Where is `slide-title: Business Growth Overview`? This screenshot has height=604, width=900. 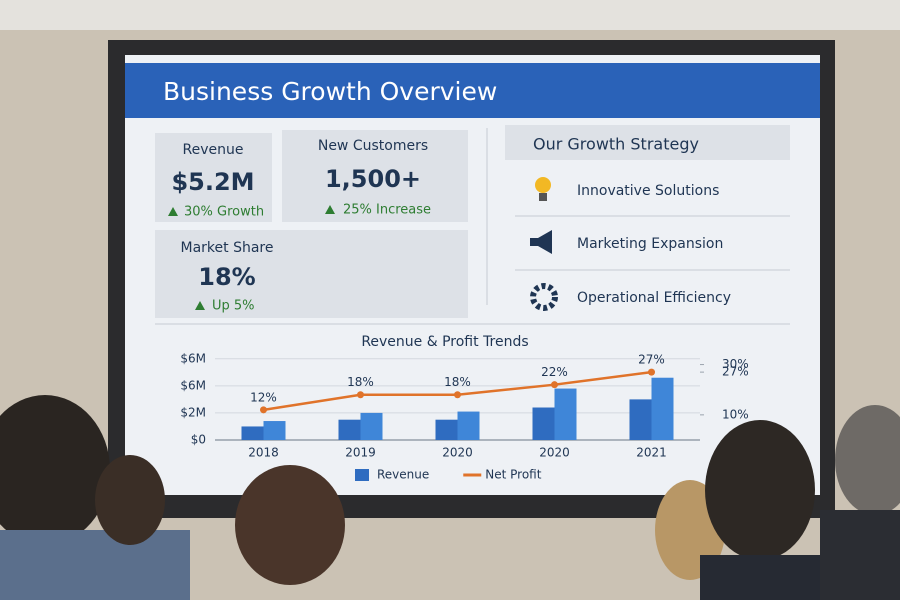
slide-title: Business Growth Overview is located at coordinates (330, 91).